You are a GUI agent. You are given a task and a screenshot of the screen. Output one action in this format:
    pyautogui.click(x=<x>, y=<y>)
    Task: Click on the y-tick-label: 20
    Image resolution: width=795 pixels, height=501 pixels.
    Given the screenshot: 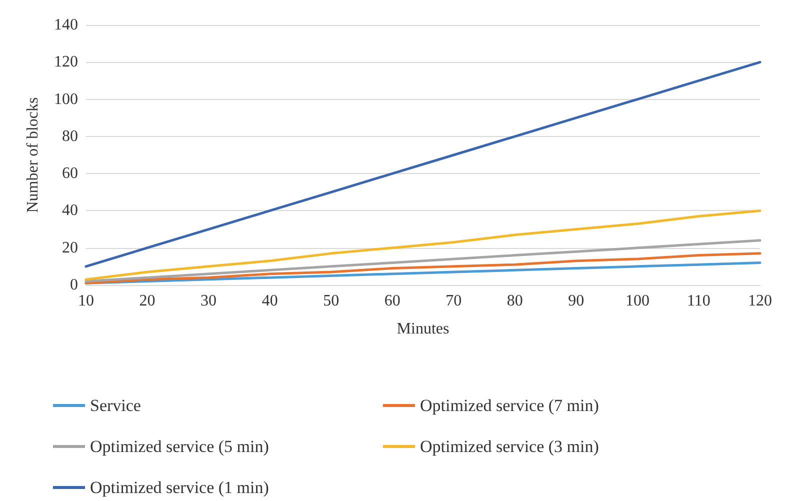 What is the action you would take?
    pyautogui.click(x=70, y=247)
    